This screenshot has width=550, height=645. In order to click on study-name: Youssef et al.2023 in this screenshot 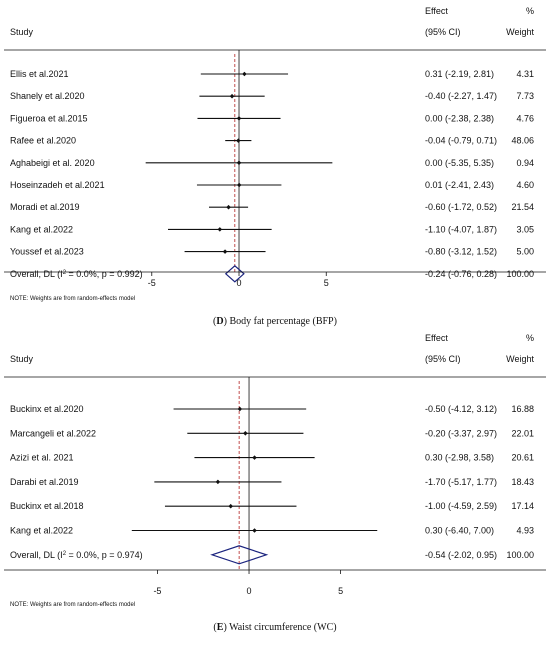, I will do `click(47, 252)`.